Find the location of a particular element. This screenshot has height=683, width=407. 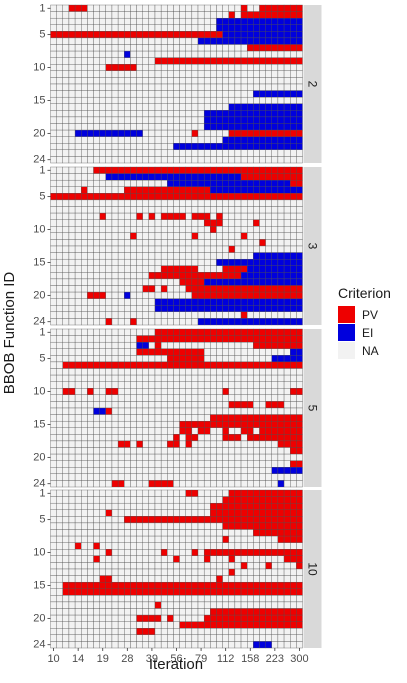

x-tick-label: 223 is located at coordinates (275, 659).